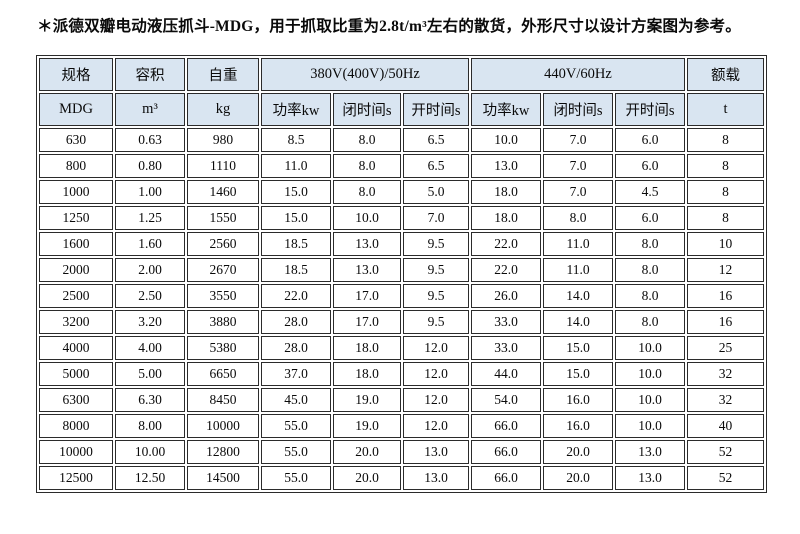 The image size is (800, 534). I want to click on table-cell: 3200, so click(76, 322).